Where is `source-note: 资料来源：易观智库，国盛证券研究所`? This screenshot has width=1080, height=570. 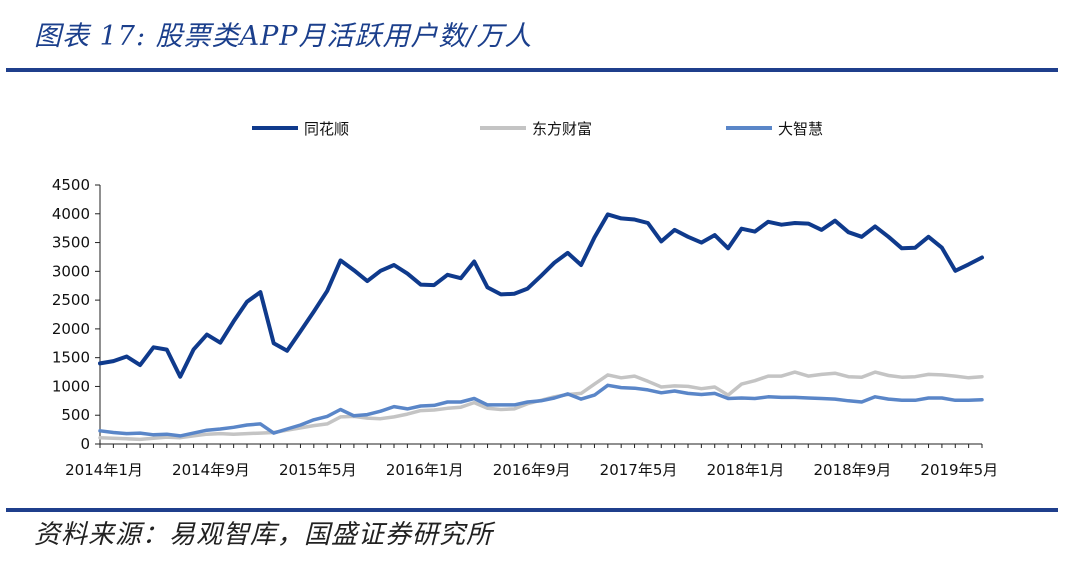 source-note: 资料来源：易观智库，国盛证券研究所 is located at coordinates (264, 535).